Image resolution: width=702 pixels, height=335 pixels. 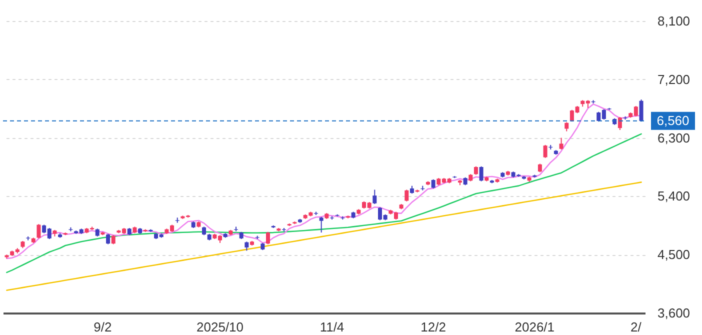 I want to click on y-tick-label: 3,600, so click(x=674, y=313).